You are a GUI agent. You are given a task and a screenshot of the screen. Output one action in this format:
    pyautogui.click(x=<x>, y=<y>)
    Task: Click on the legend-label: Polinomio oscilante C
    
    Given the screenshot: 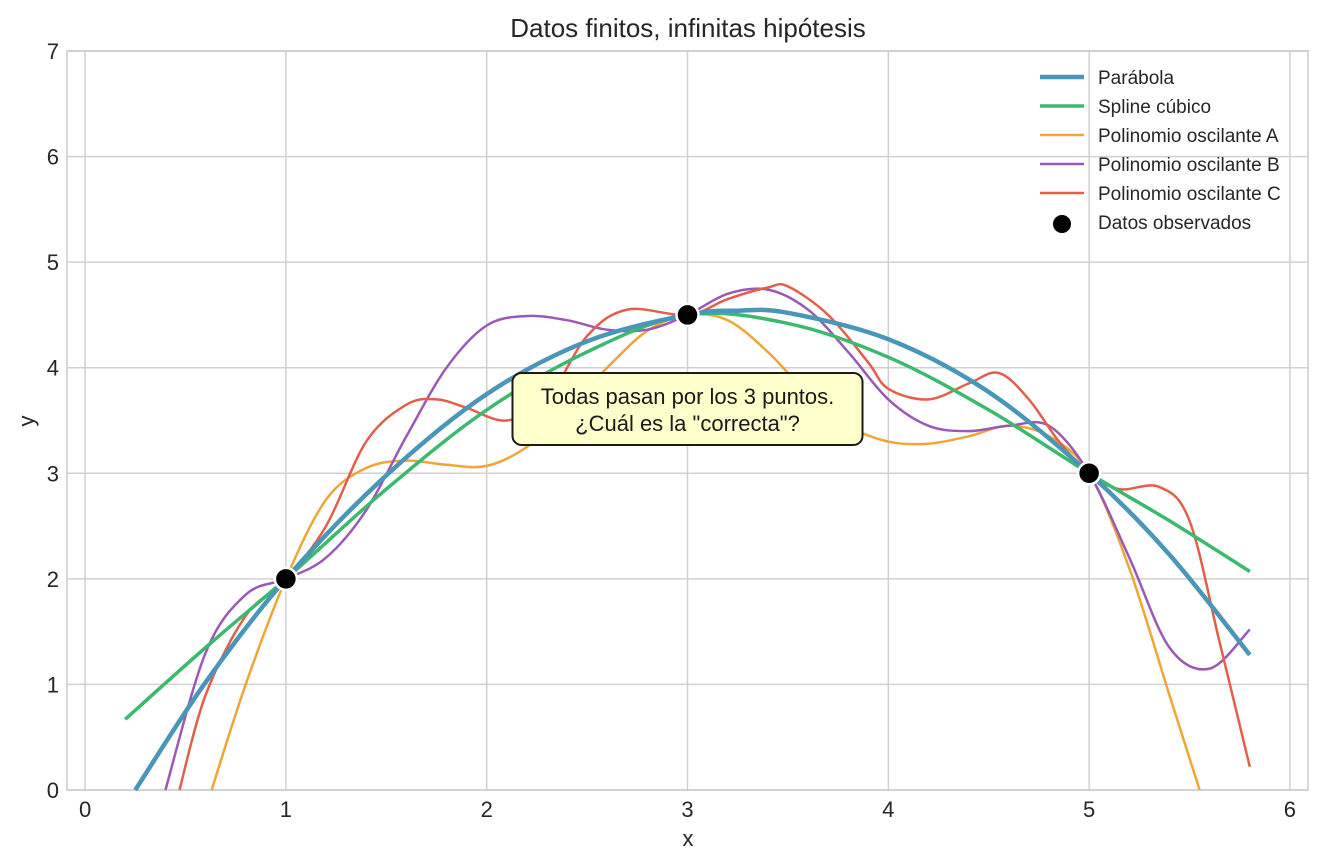 What is the action you would take?
    pyautogui.click(x=1189, y=194)
    